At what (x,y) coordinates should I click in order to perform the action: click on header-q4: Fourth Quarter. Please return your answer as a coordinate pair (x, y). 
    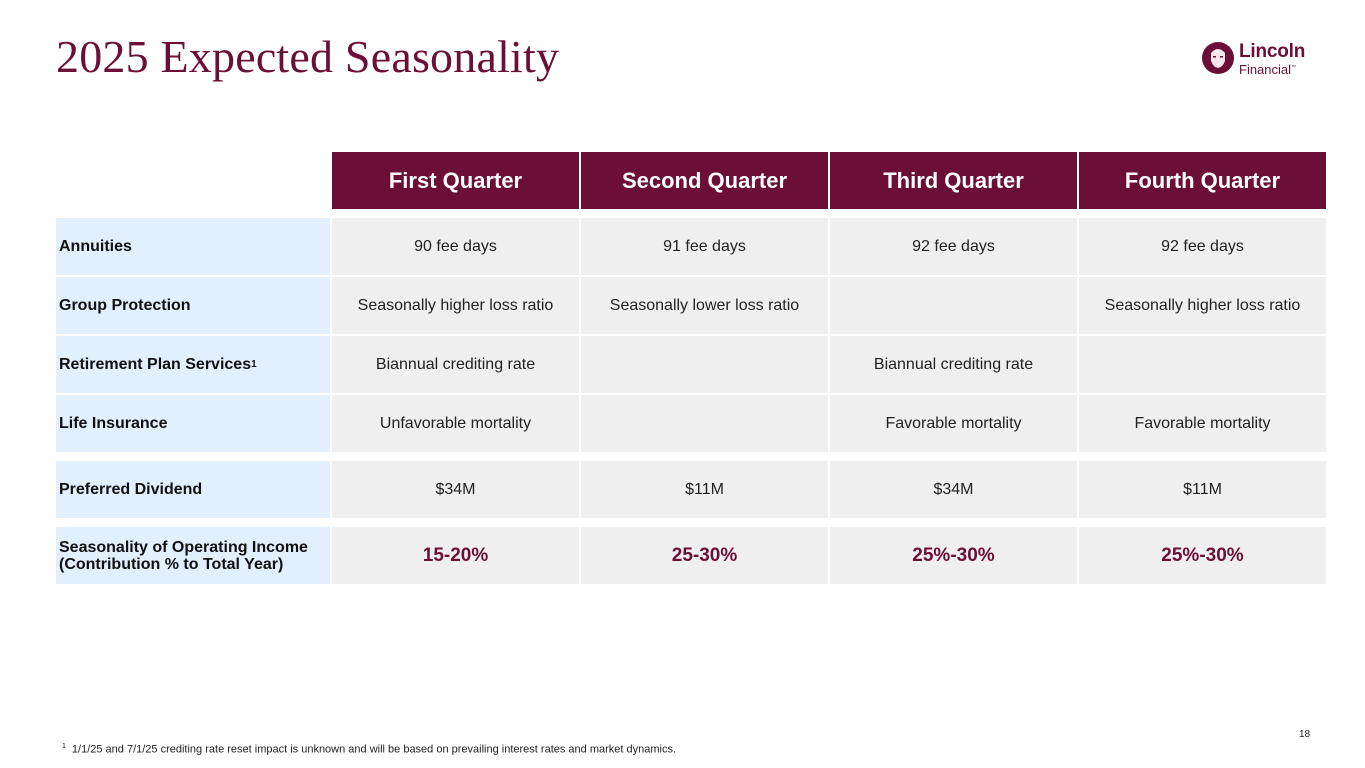
    Looking at the image, I should click on (1202, 180).